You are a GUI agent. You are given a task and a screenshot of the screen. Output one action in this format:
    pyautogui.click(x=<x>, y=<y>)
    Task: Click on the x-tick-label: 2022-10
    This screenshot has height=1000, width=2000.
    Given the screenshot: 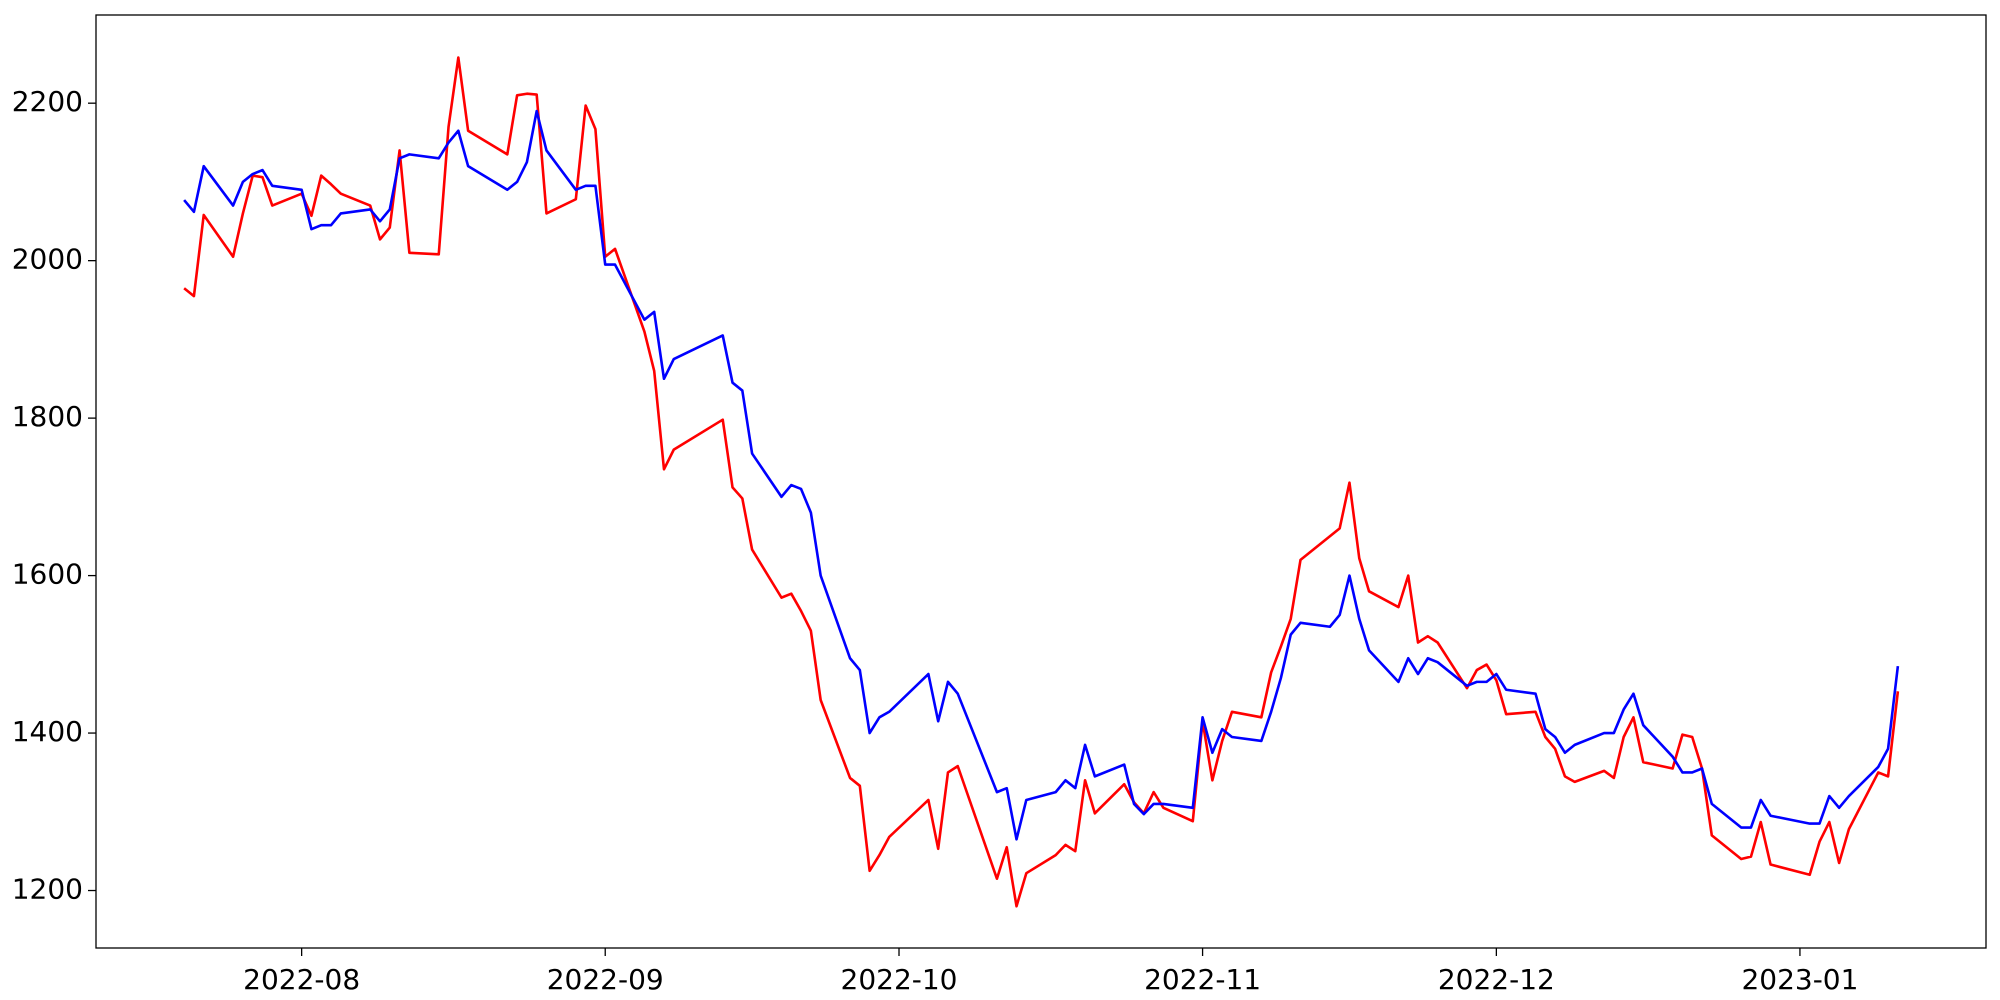 What is the action you would take?
    pyautogui.click(x=899, y=979)
    